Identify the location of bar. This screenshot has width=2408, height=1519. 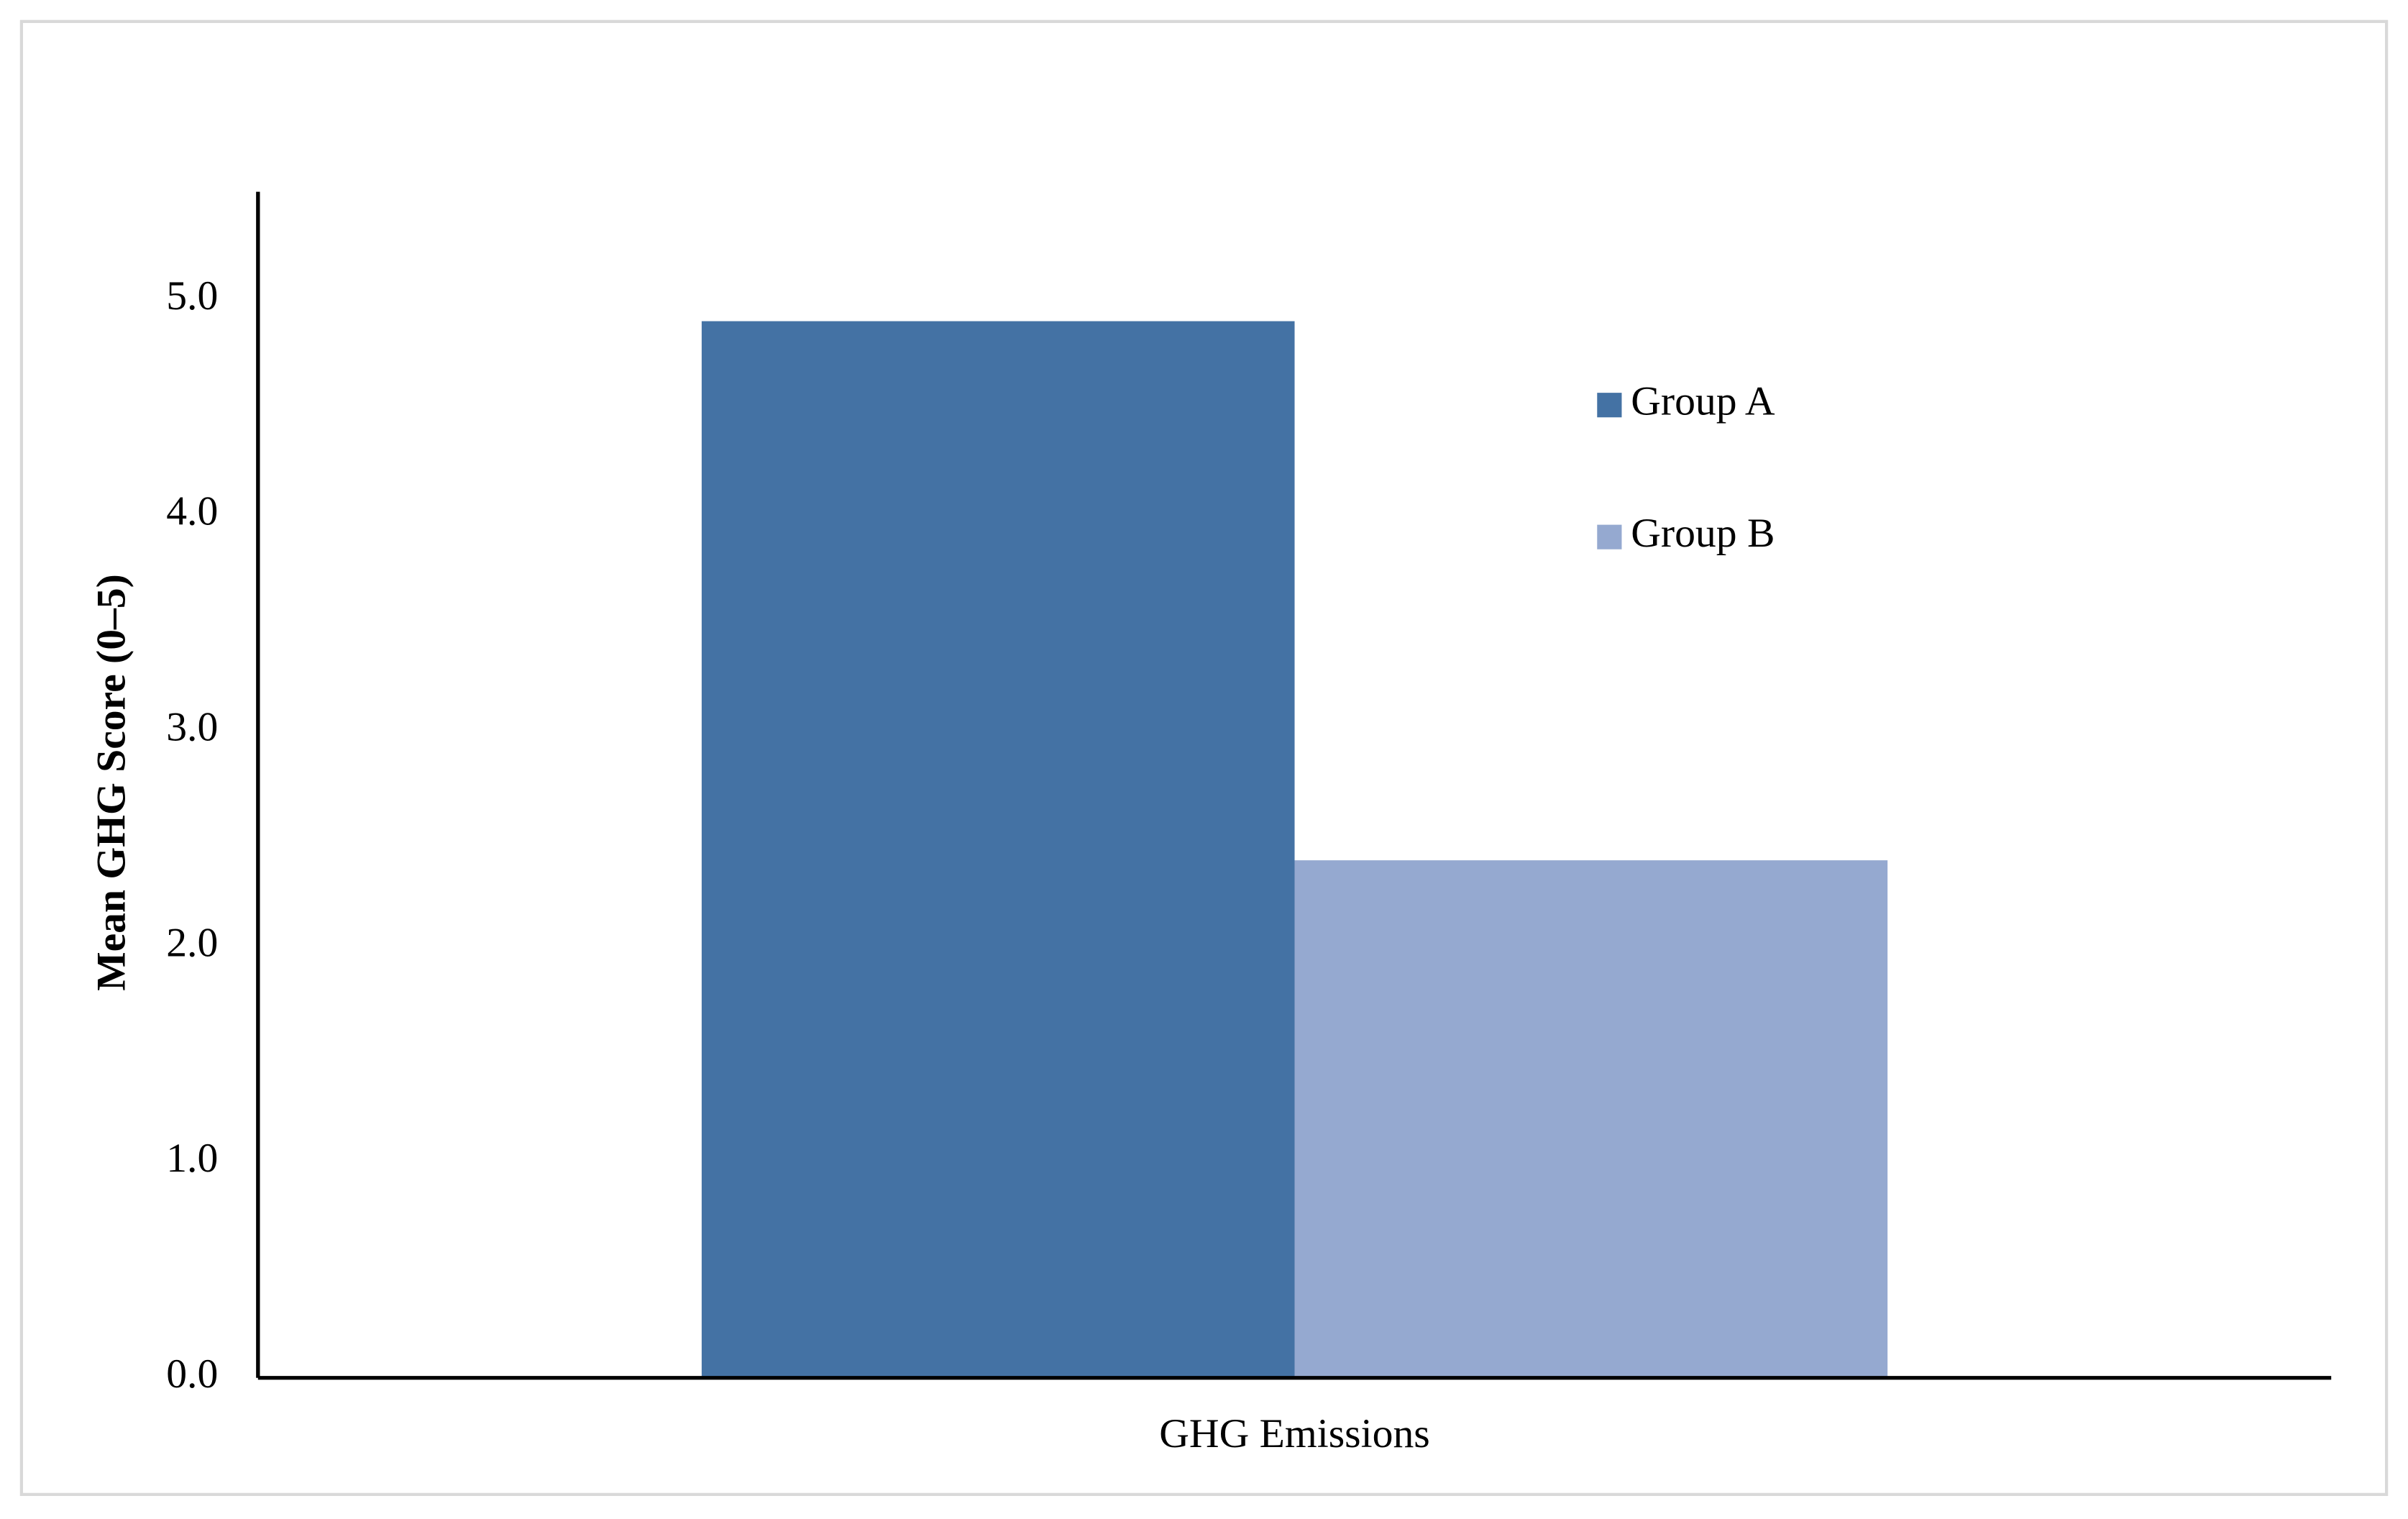
(1591, 1119).